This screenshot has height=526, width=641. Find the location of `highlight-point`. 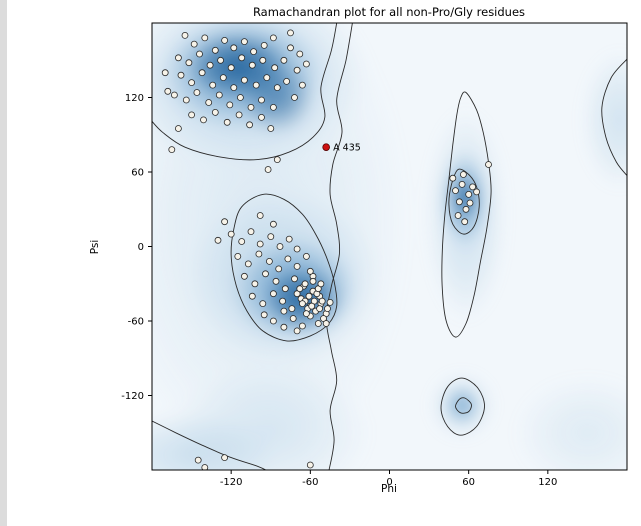

highlight-point is located at coordinates (326, 147).